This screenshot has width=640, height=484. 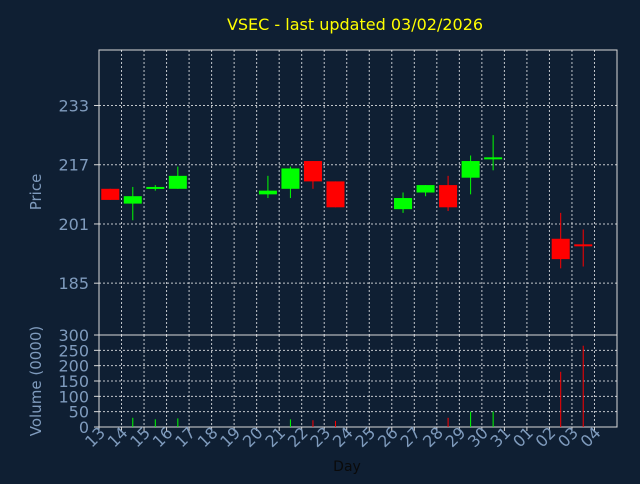 What do you see at coordinates (36, 192) in the screenshot?
I see `price-axis-label: Price` at bounding box center [36, 192].